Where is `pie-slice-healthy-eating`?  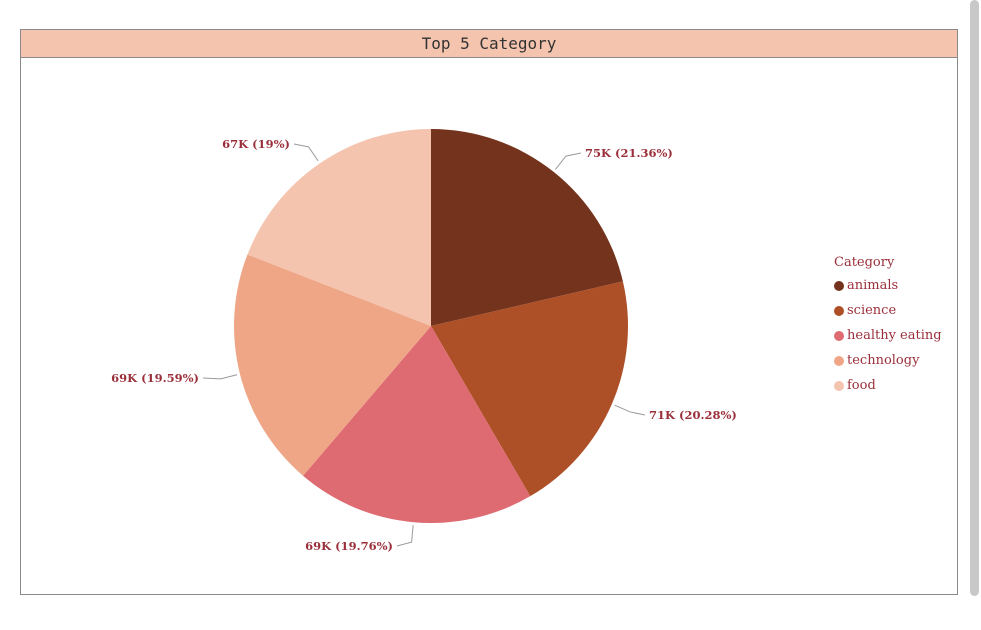
pie-slice-healthy-eating is located at coordinates (417, 424).